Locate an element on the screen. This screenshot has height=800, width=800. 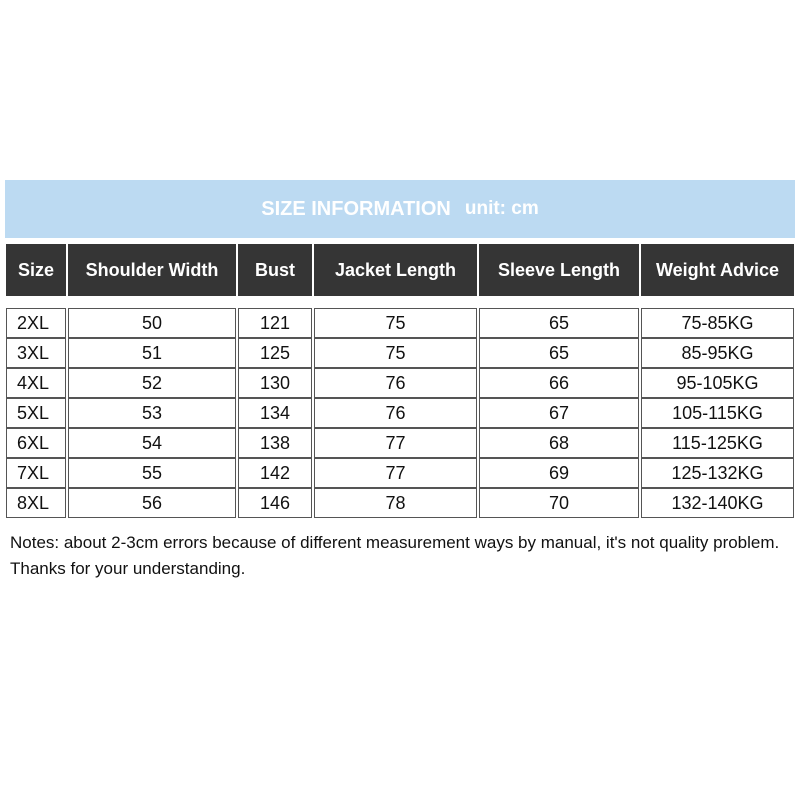
banner: SIZE INFORMATION unit: cm is located at coordinates (400, 209).